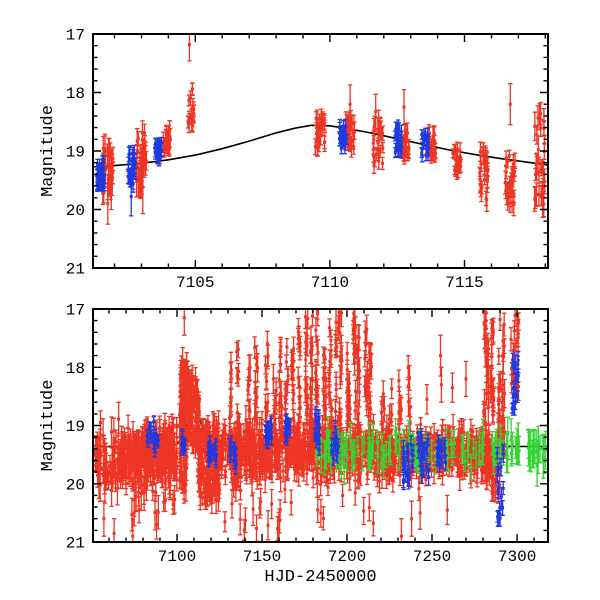 The width and height of the screenshot is (600, 600). I want to click on bottom-y-tick-label: 20, so click(75, 485).